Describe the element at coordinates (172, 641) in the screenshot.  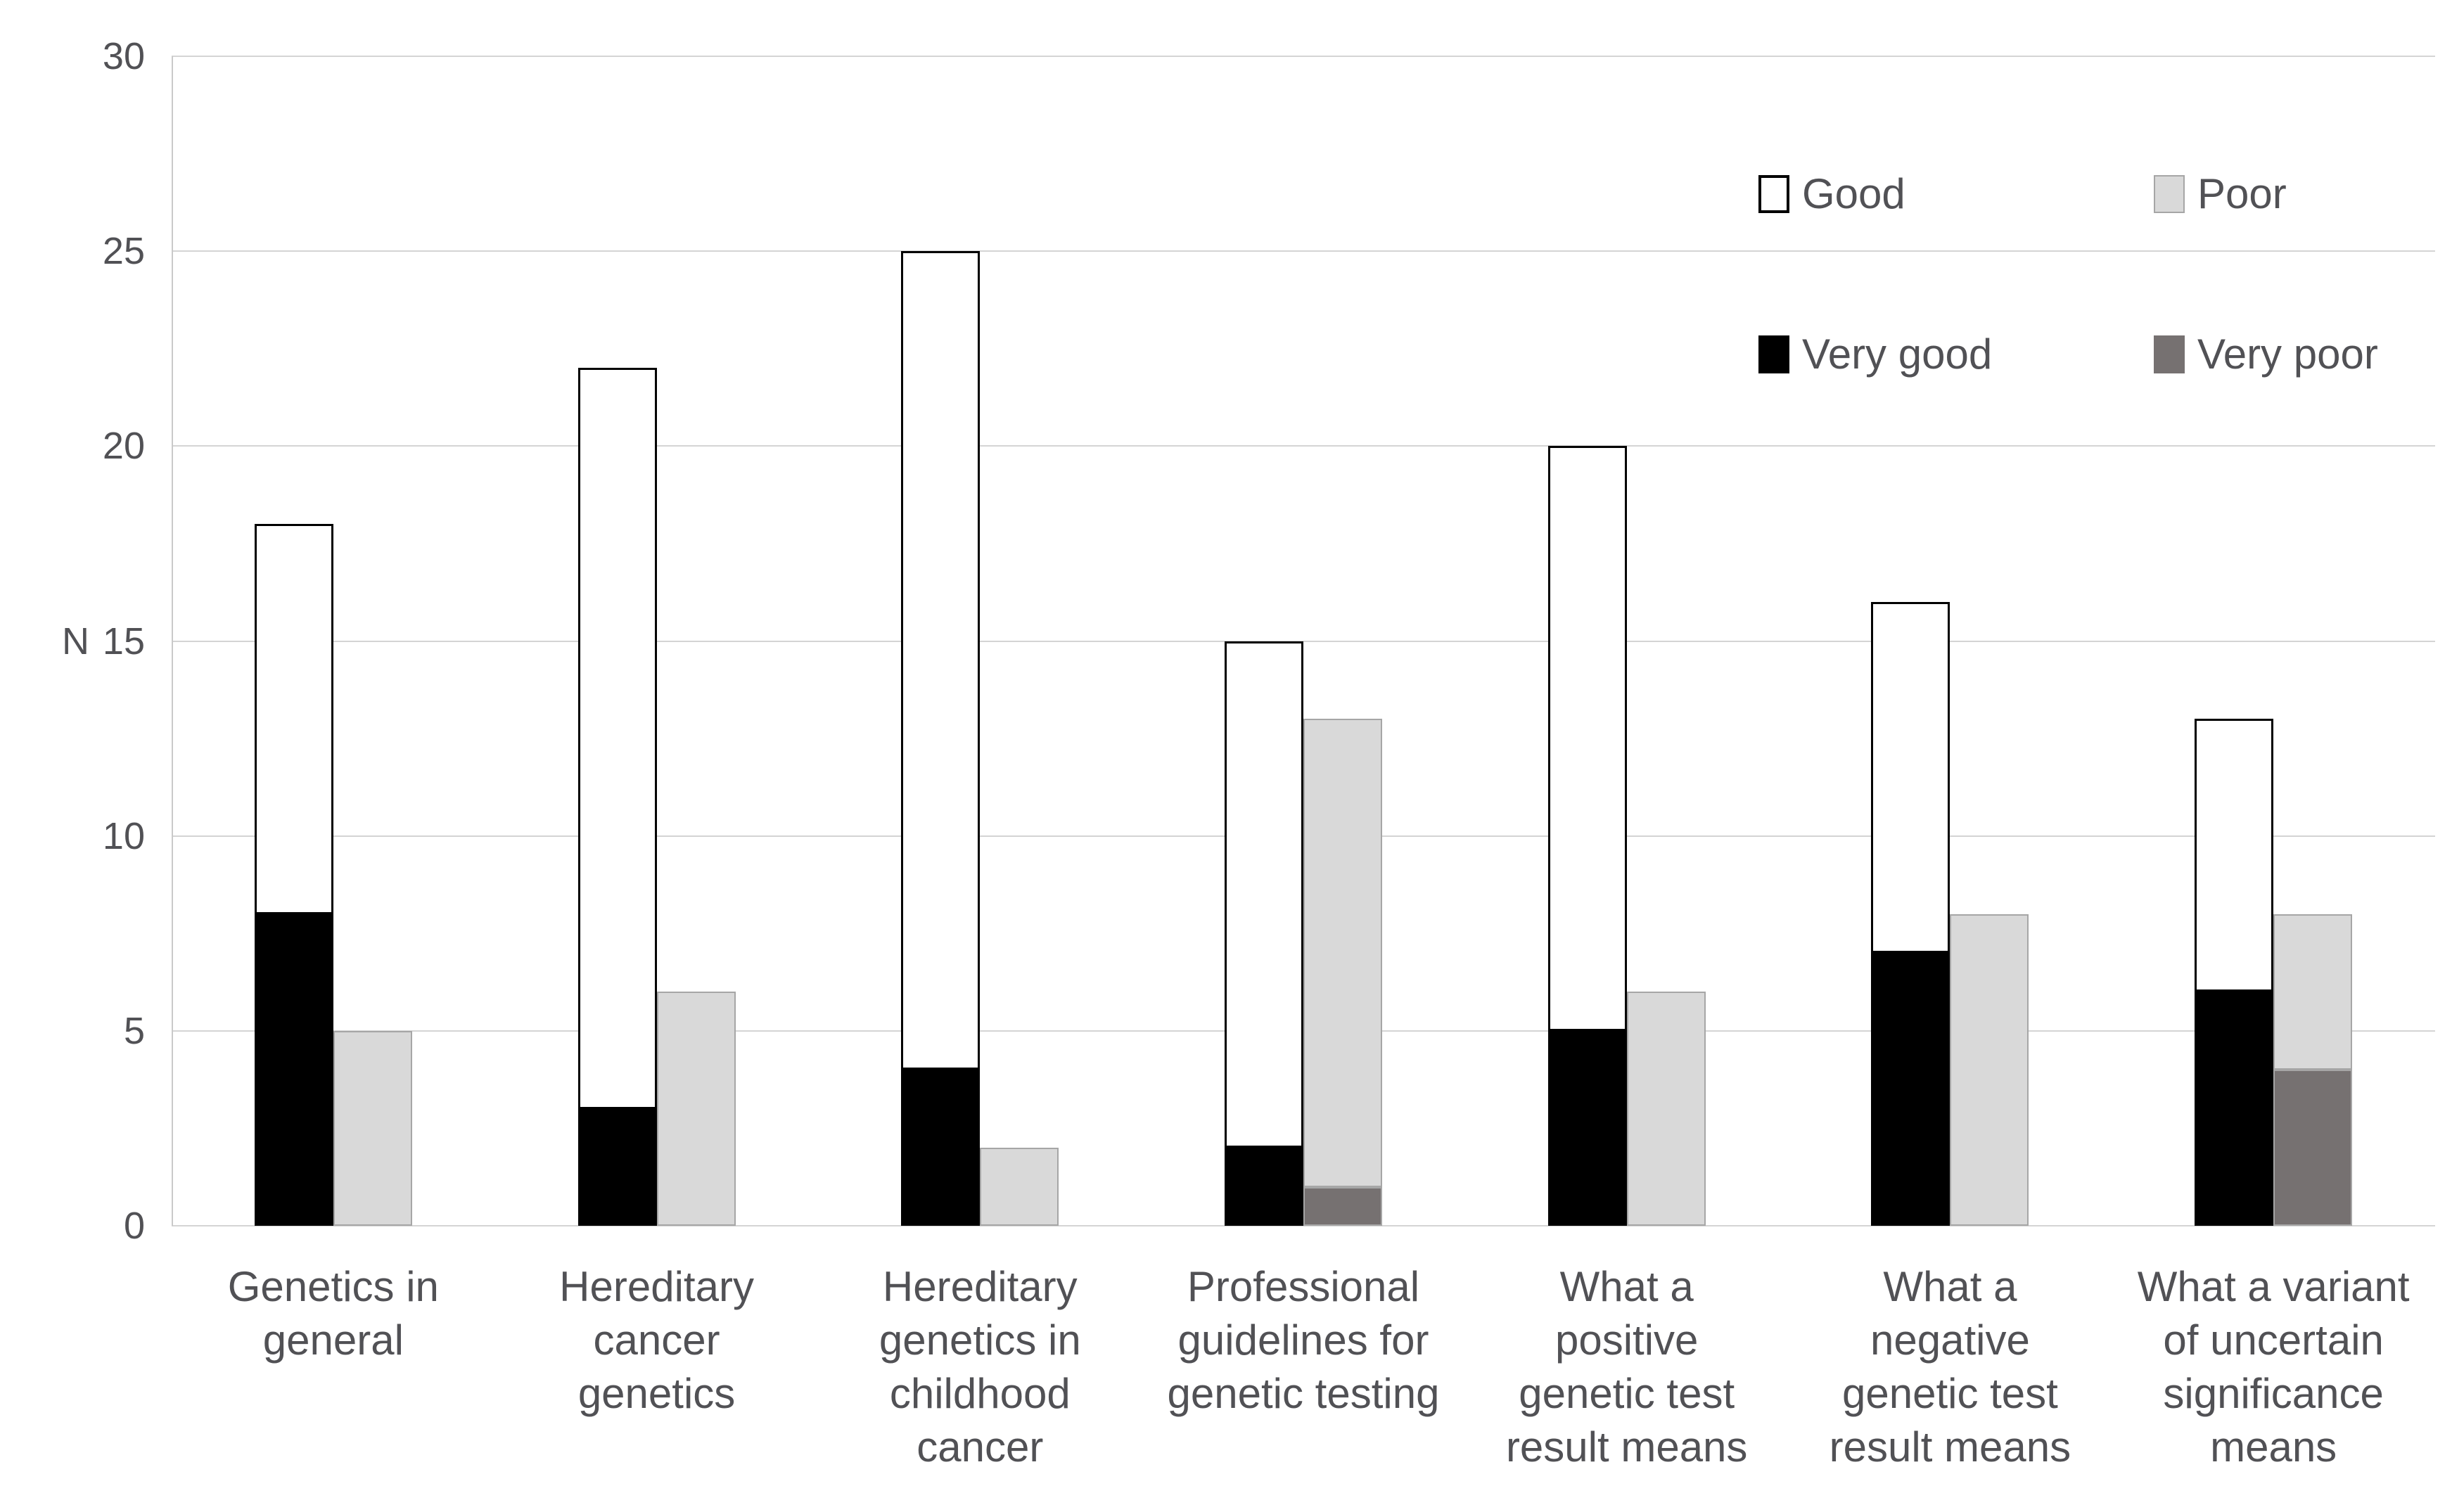
I see `y-axis-line` at that location.